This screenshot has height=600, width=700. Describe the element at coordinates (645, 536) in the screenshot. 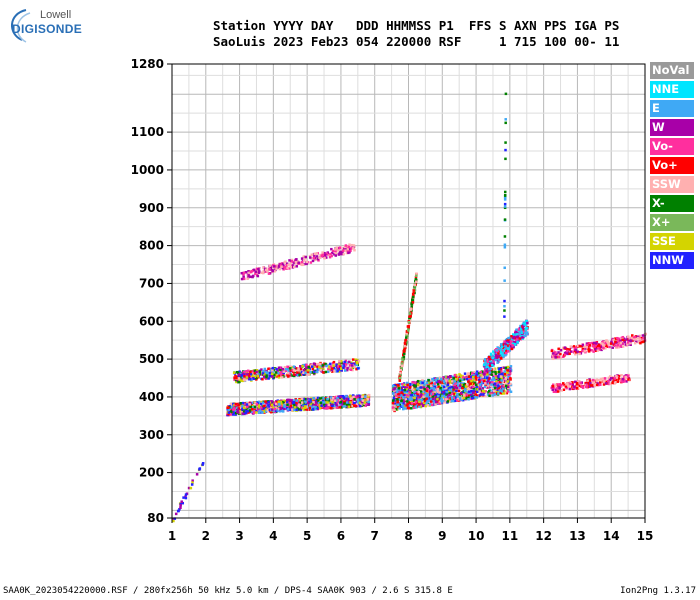

I see `x-tick-label: 15` at that location.